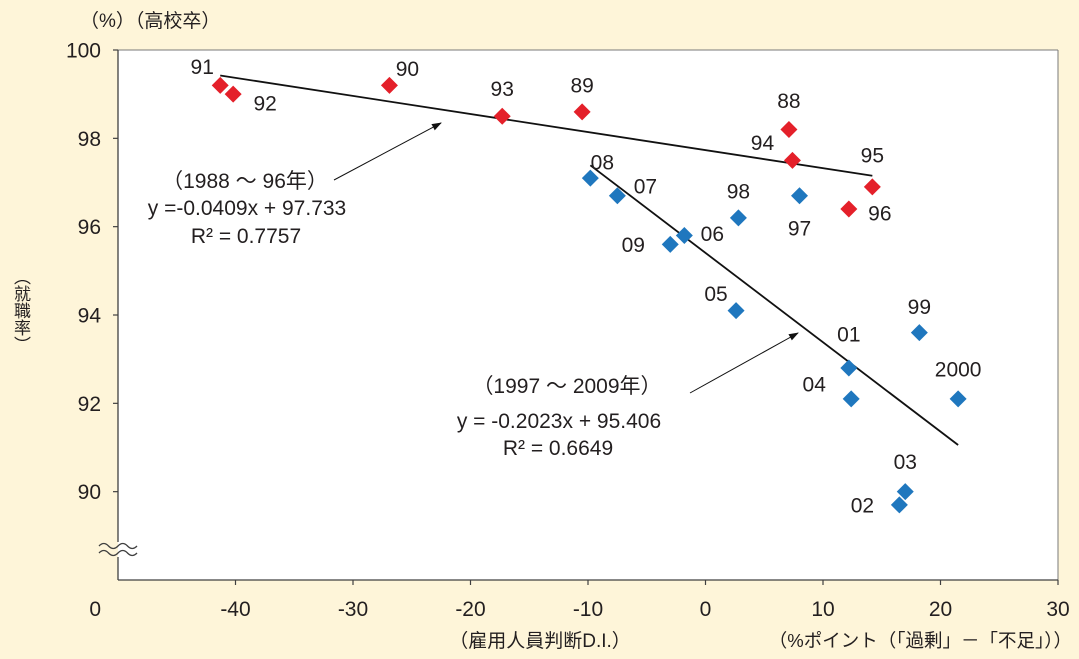 The image size is (1079, 659). What do you see at coordinates (920, 640) in the screenshot?
I see `x-unit-label: （%ポイント（「過剰」－「不足」））` at bounding box center [920, 640].